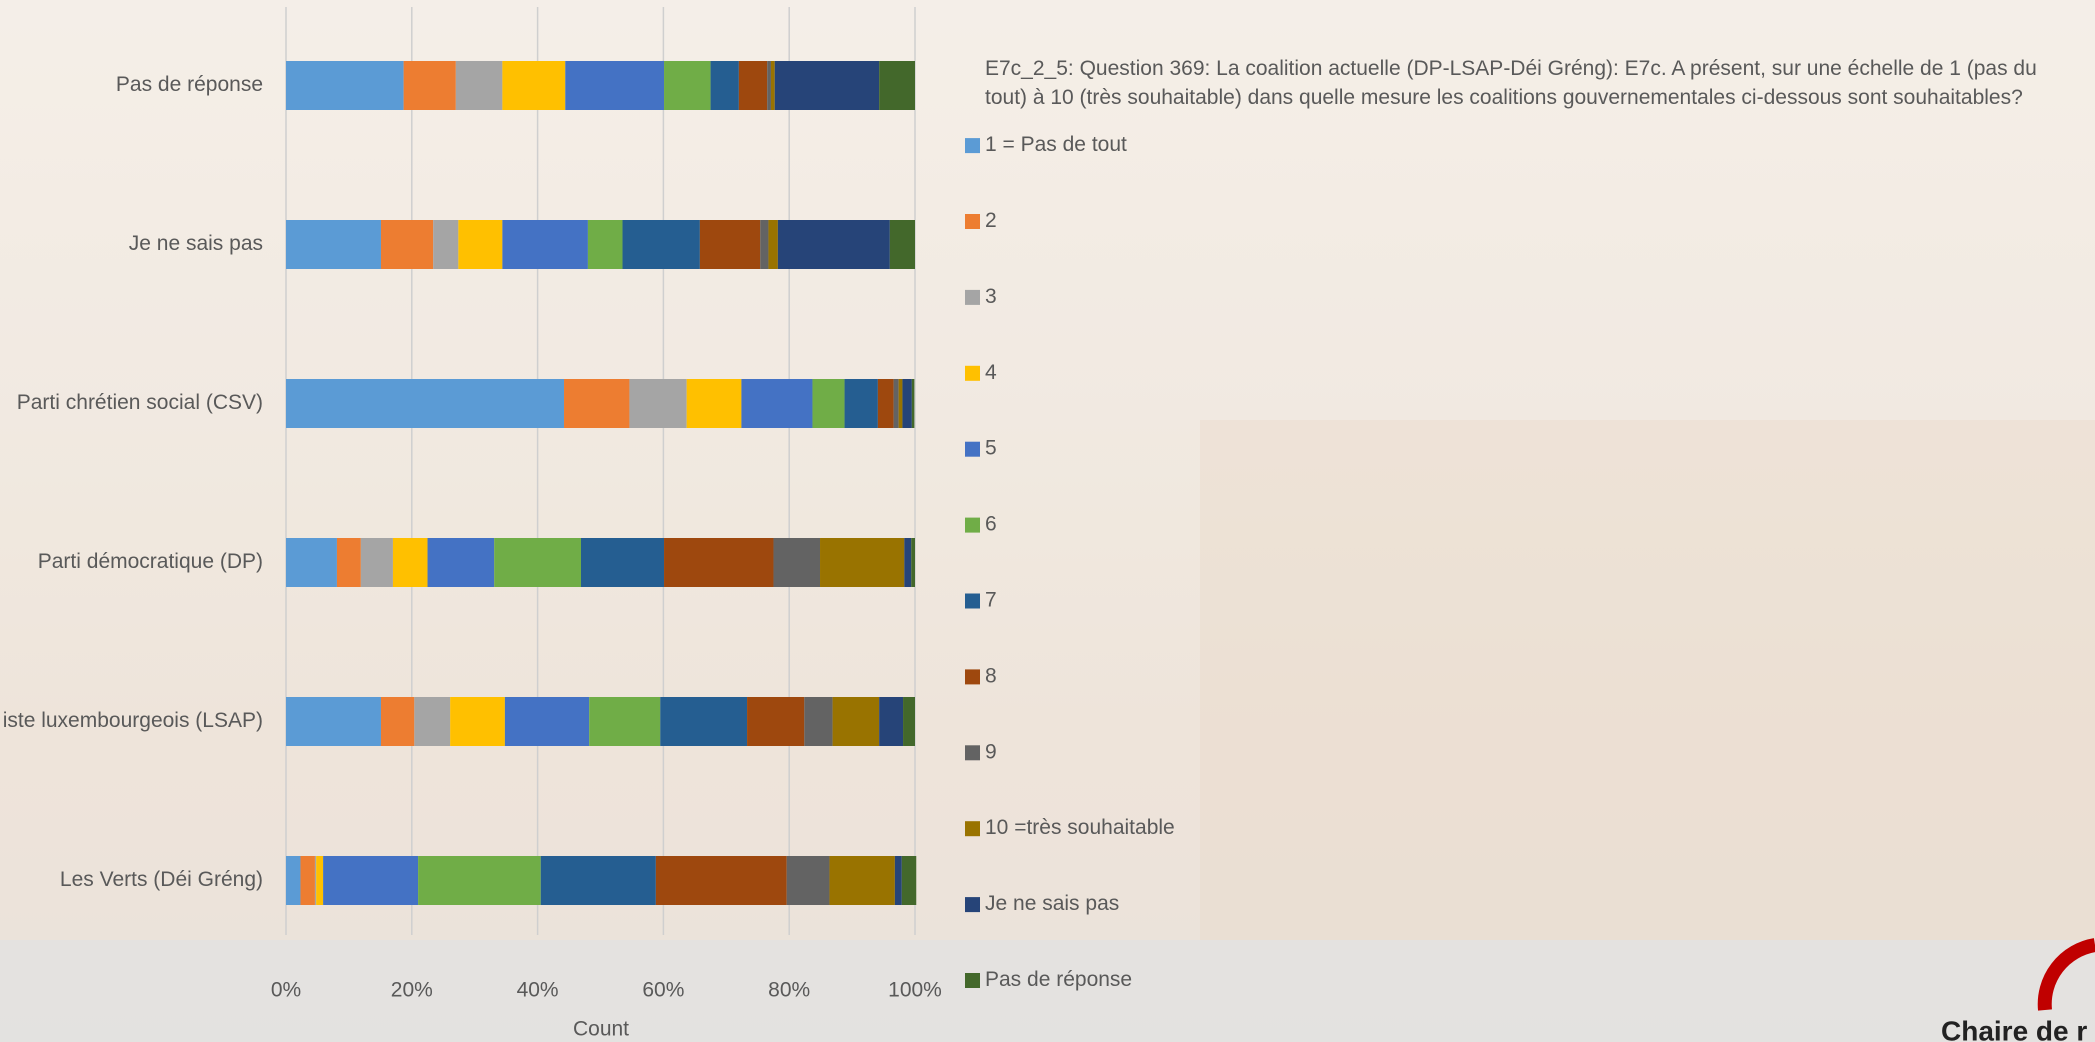 The height and width of the screenshot is (1042, 2095). Describe the element at coordinates (663, 990) in the screenshot. I see `x-tick-label: 60%` at that location.